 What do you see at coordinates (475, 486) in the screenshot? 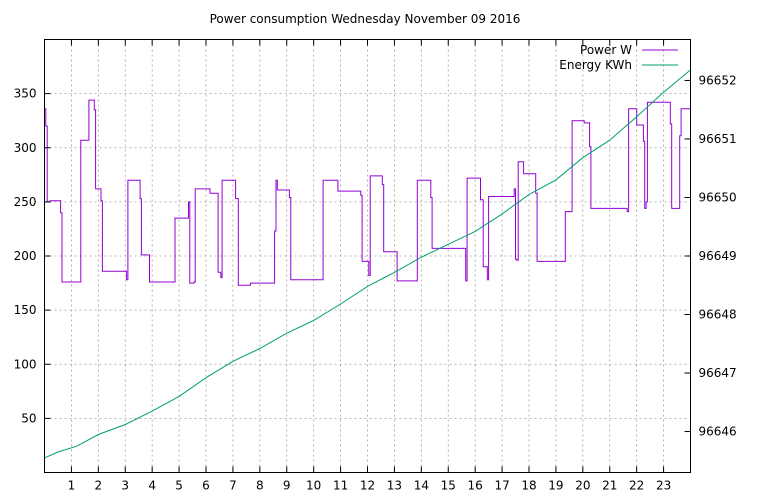
I see `x-tick-label: 16` at bounding box center [475, 486].